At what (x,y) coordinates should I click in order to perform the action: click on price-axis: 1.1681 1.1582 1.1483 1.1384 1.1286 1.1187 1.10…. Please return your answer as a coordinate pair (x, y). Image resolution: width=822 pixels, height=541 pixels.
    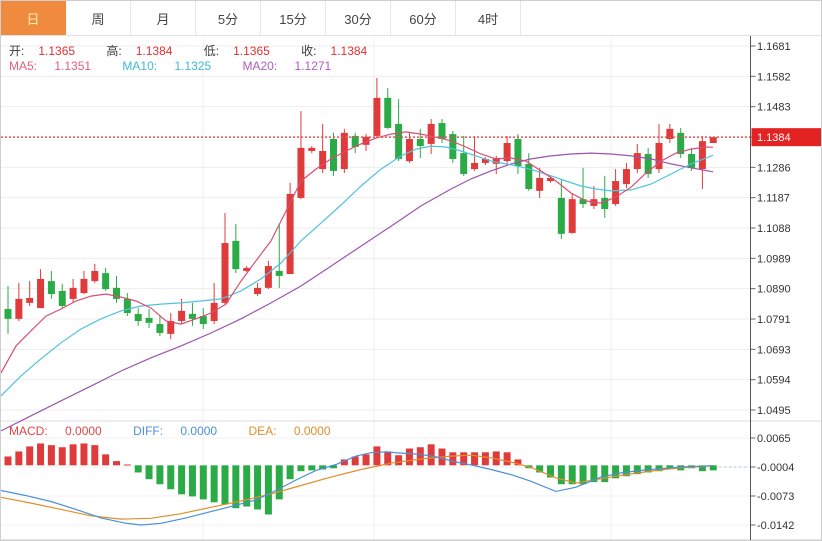
    Looking at the image, I should click on (785, 288).